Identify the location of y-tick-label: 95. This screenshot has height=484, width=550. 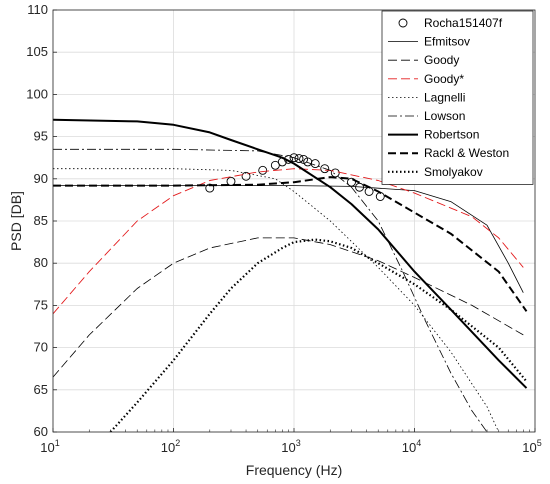
(41, 136).